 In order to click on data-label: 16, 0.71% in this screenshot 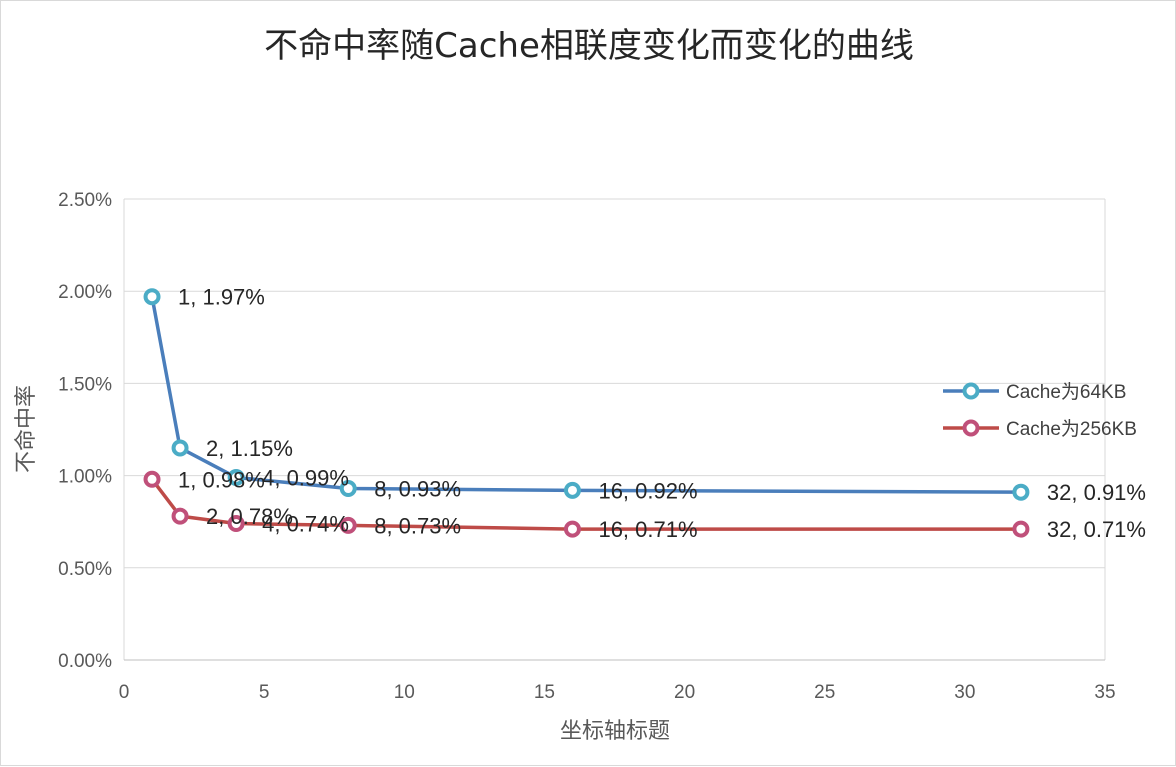, I will do `click(647, 529)`.